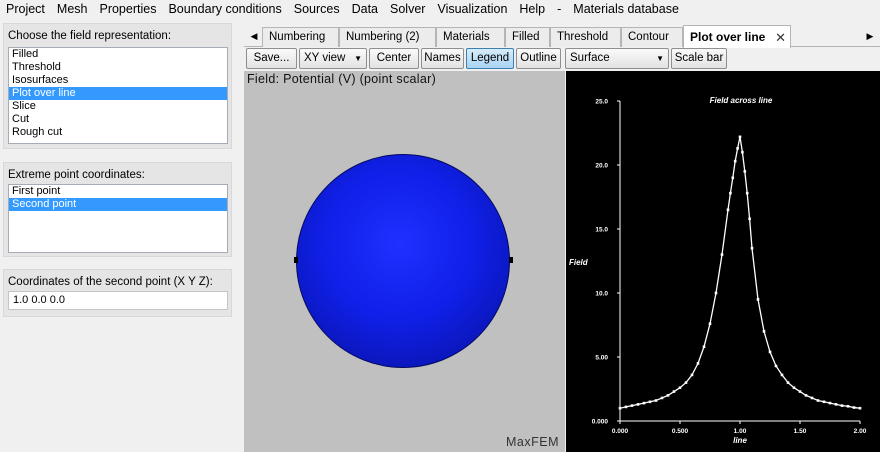 Image resolution: width=880 pixels, height=452 pixels. Describe the element at coordinates (118, 300) in the screenshot. I see `coords-input: 1.0 0.0 0.0` at that location.